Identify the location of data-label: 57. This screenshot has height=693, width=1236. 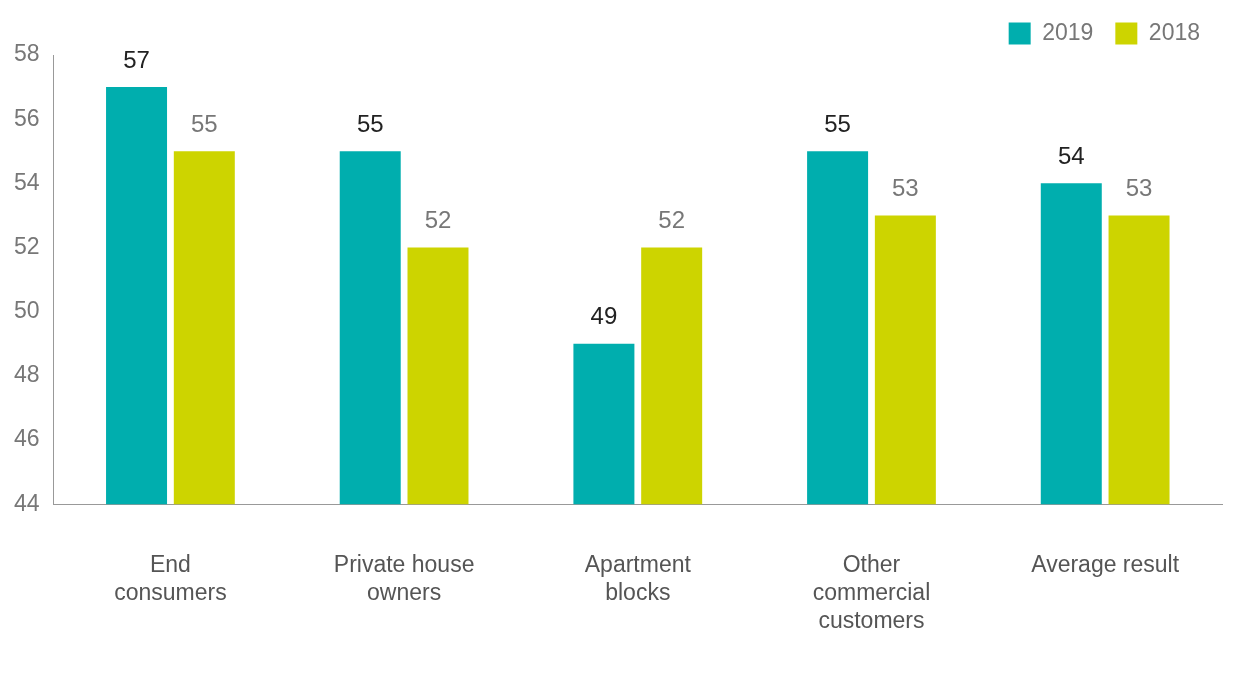
(136, 59).